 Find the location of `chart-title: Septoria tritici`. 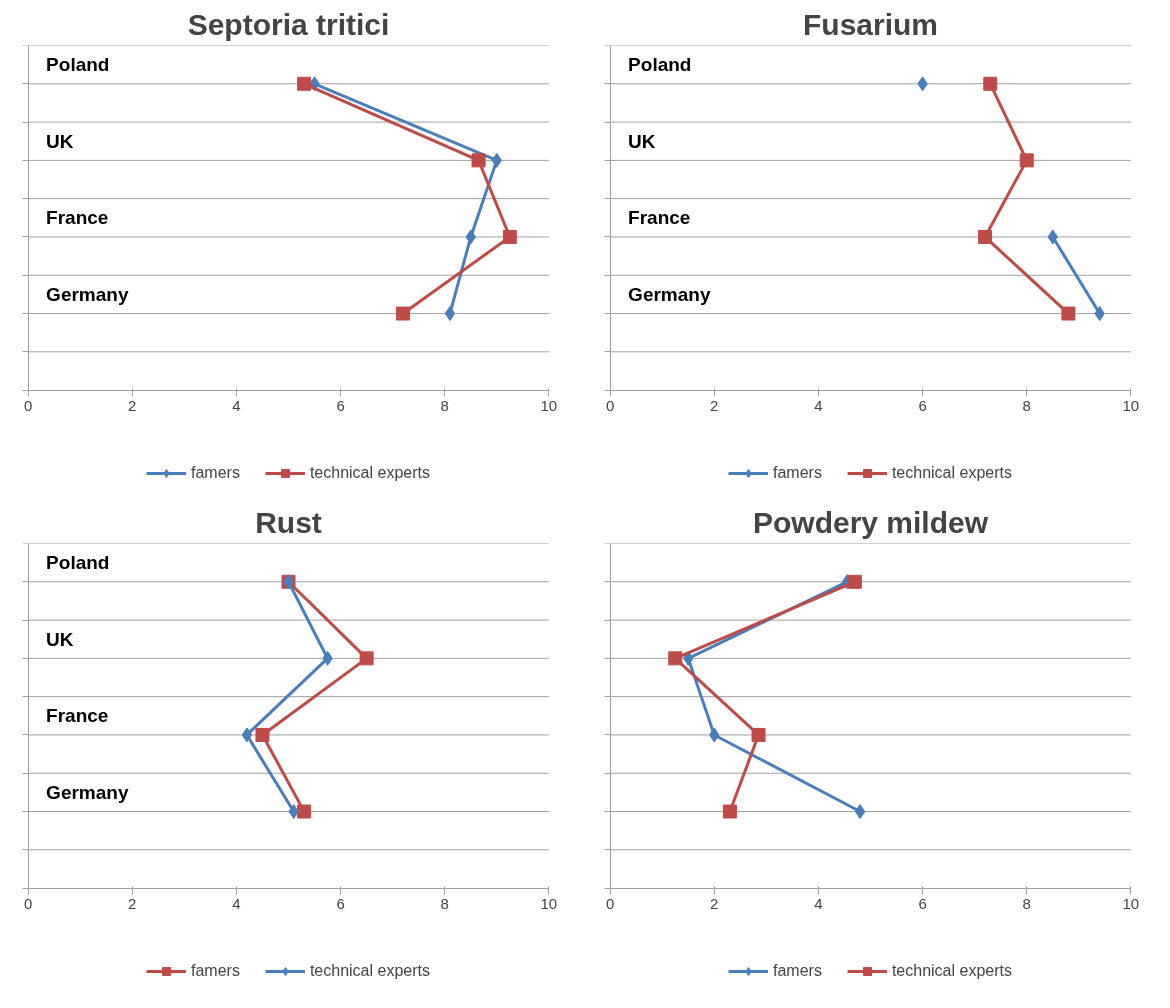

chart-title: Septoria tritici is located at coordinates (288, 24).